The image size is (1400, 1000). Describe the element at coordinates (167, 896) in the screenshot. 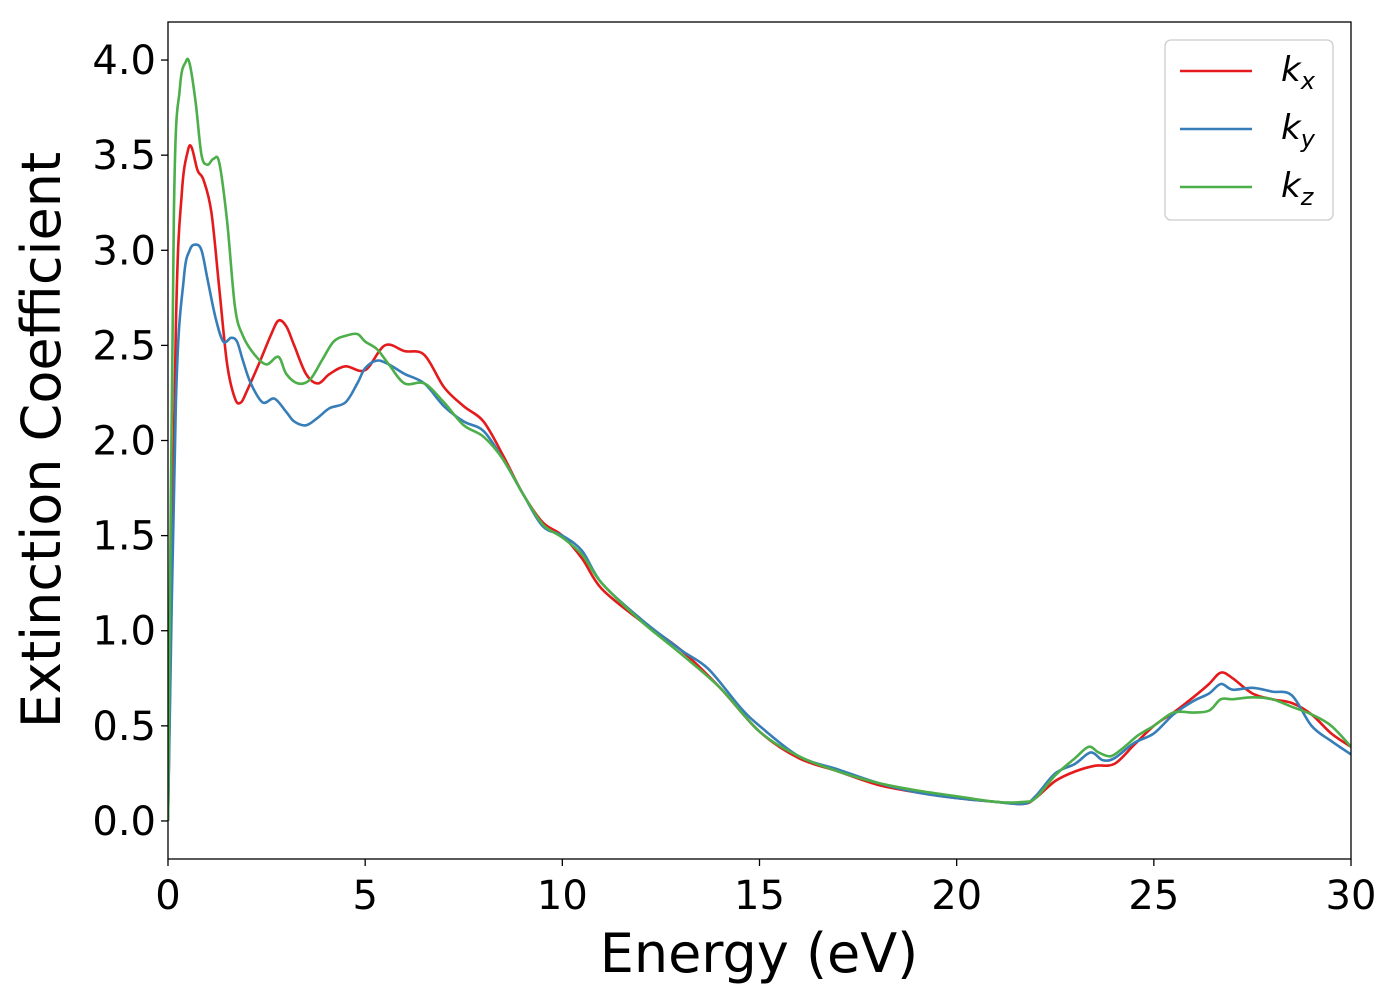

I see `x-tick-label: 0` at that location.